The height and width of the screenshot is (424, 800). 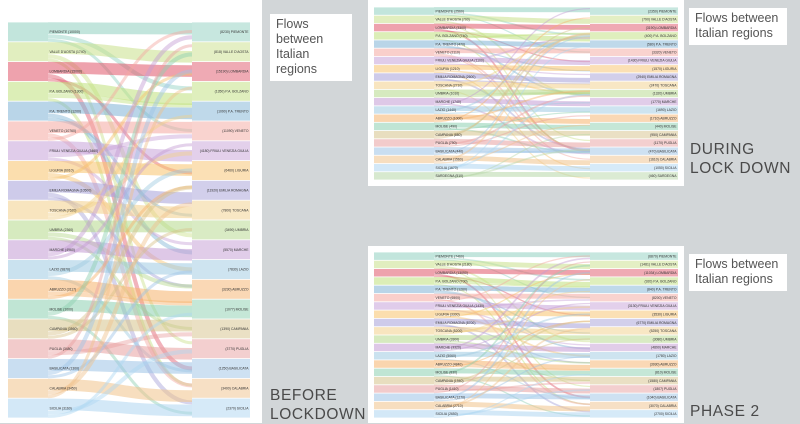 What do you see at coordinates (664, 53) in the screenshot?
I see `target-node-label: (3320) VENETO` at bounding box center [664, 53].